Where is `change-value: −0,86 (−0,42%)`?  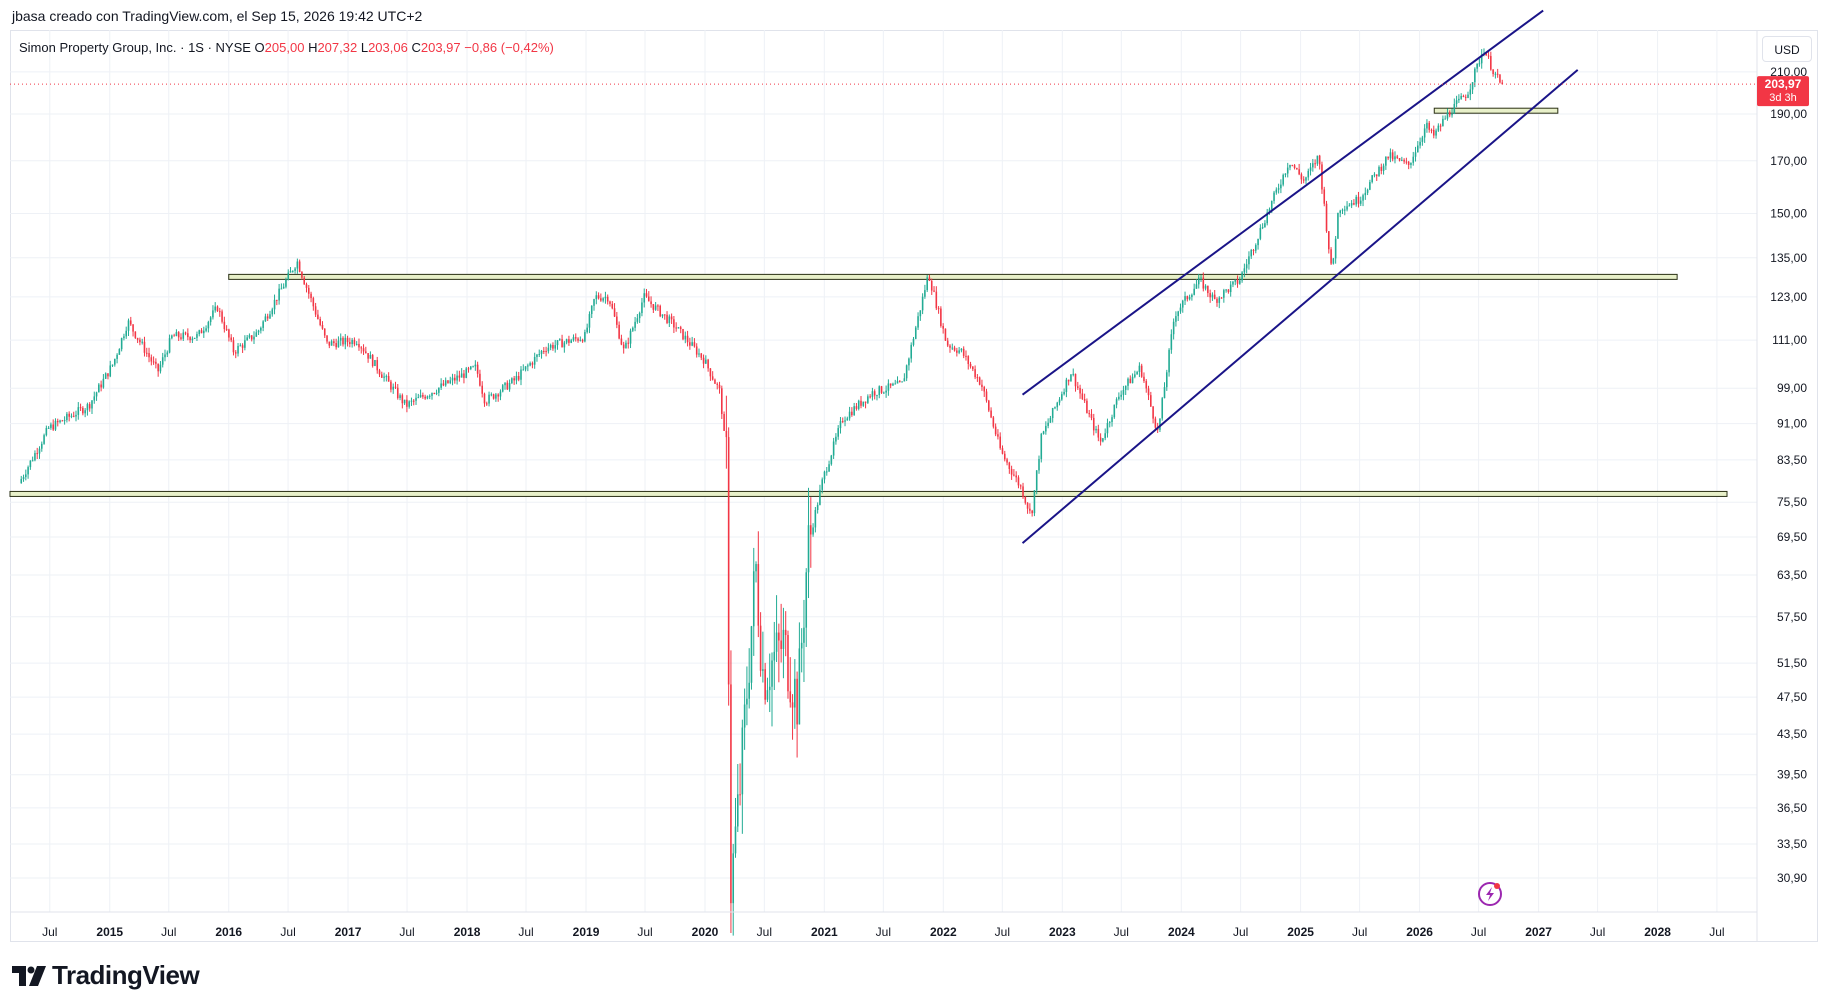
change-value: −0,86 (−0,42%) is located at coordinates (509, 47).